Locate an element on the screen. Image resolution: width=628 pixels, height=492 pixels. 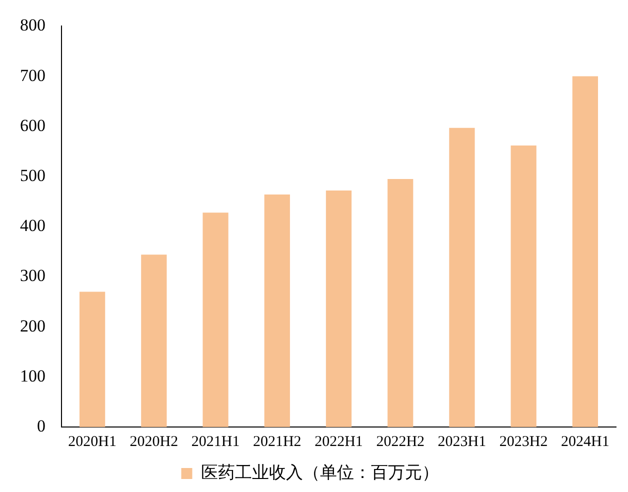
x-tick-label: 2024H1 is located at coordinates (585, 442).